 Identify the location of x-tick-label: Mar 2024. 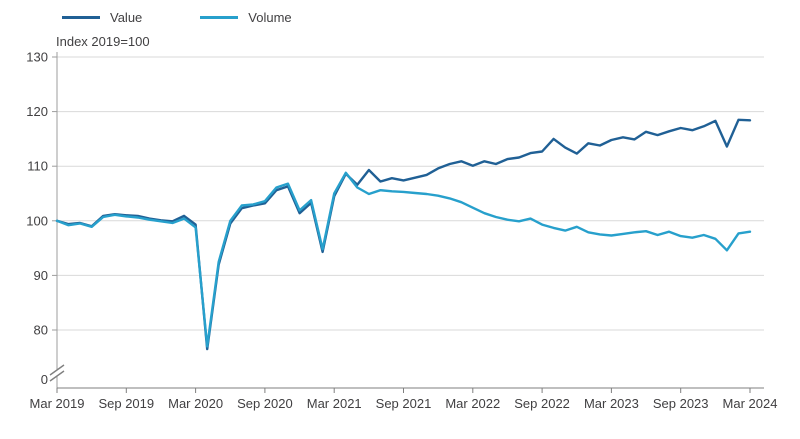
(750, 403).